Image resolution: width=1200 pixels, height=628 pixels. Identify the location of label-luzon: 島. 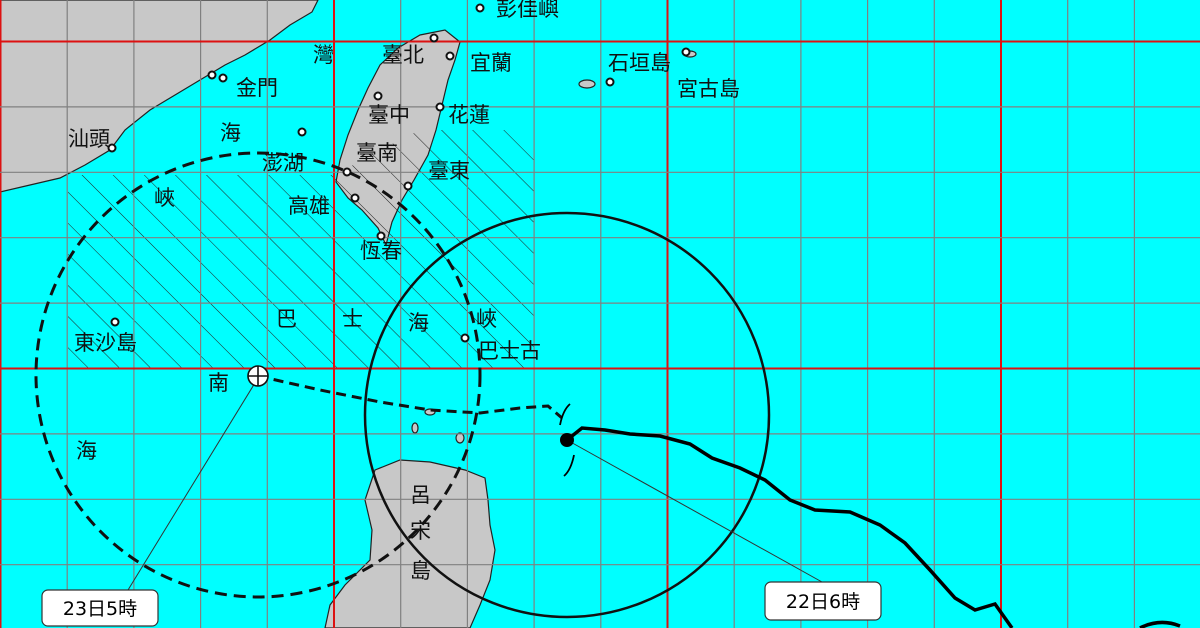
(420, 571).